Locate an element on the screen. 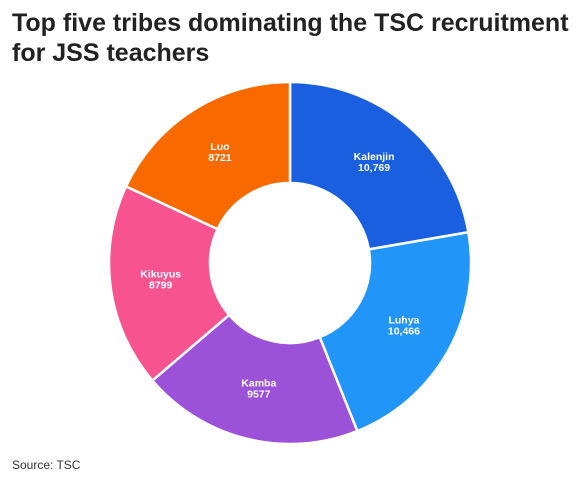 The height and width of the screenshot is (486, 581). slice-label-kikuyus: Kikuyus is located at coordinates (160, 275).